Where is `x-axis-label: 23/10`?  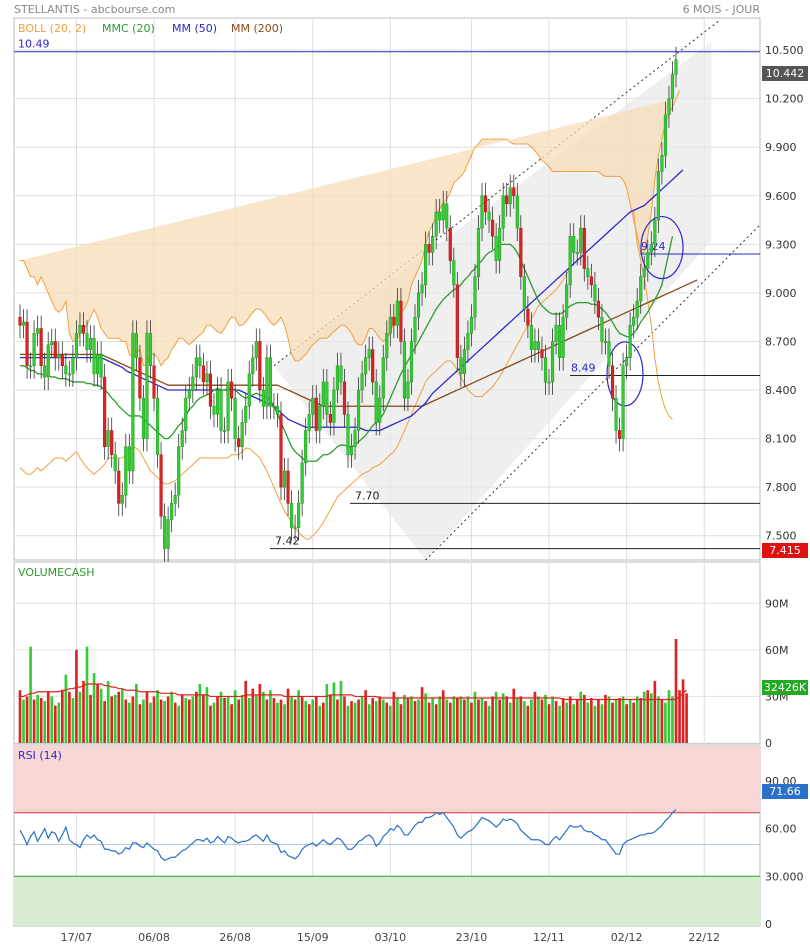
x-axis-label: 23/10 is located at coordinates (472, 937).